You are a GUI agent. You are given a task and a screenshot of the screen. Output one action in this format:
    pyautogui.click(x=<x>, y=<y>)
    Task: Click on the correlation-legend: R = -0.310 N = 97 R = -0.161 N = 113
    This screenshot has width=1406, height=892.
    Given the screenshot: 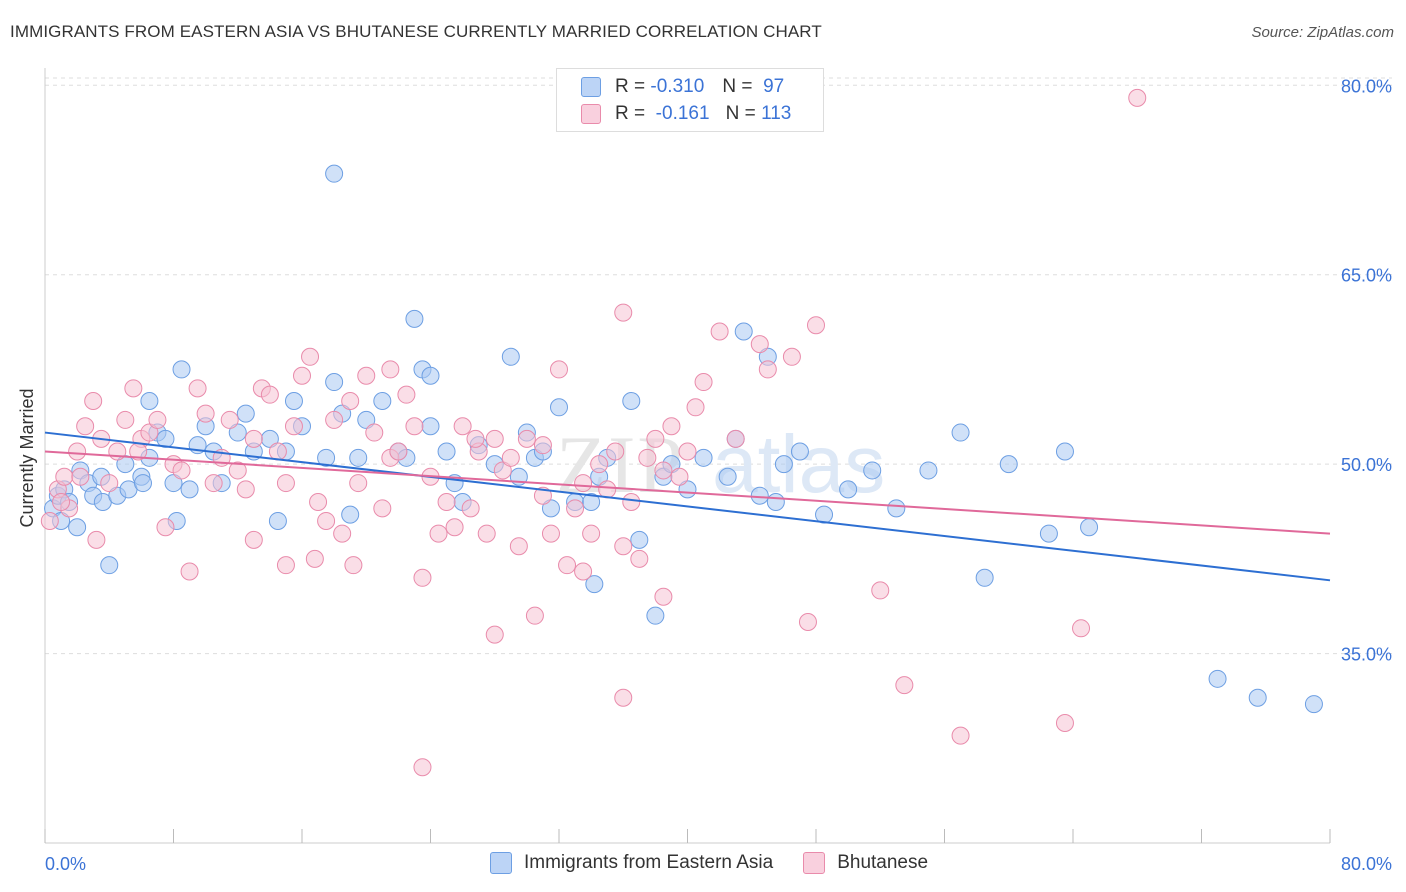 What is the action you would take?
    pyautogui.click(x=690, y=100)
    